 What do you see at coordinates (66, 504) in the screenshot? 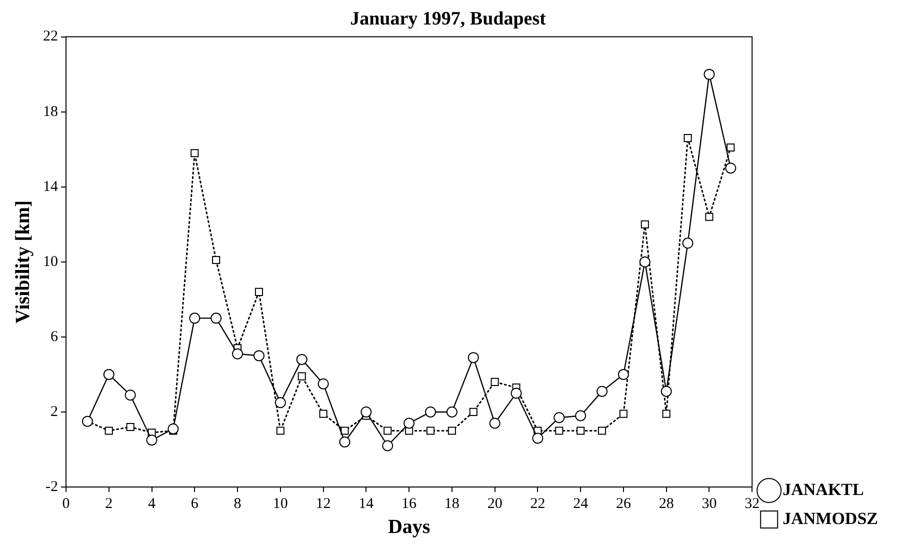
I see `x-tick-label: 0` at bounding box center [66, 504].